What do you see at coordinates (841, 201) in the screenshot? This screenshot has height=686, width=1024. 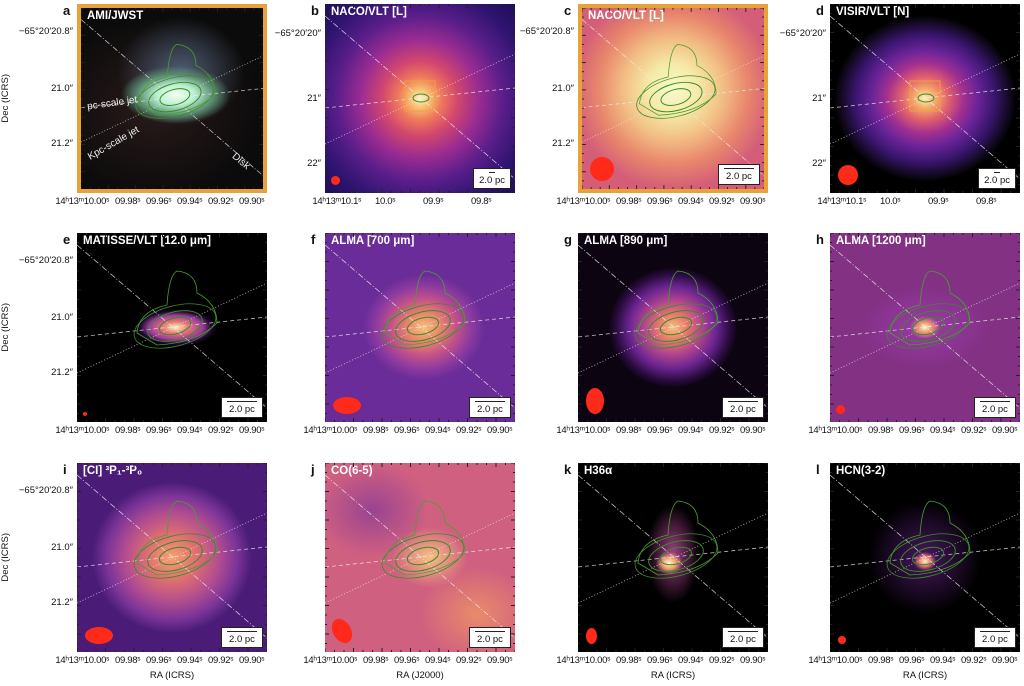 I see `x-tick-label: 14ʰ13ᵐ10.1ˢ` at bounding box center [841, 201].